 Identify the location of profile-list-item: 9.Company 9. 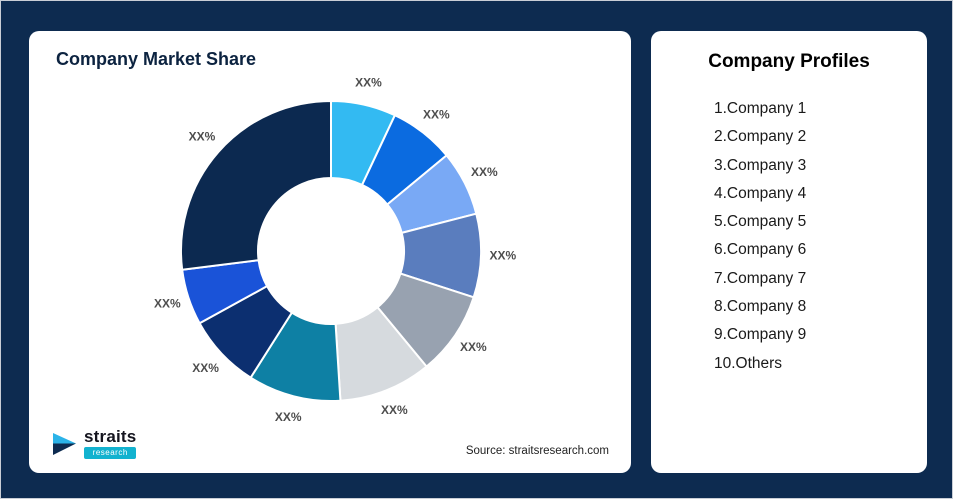
(760, 335).